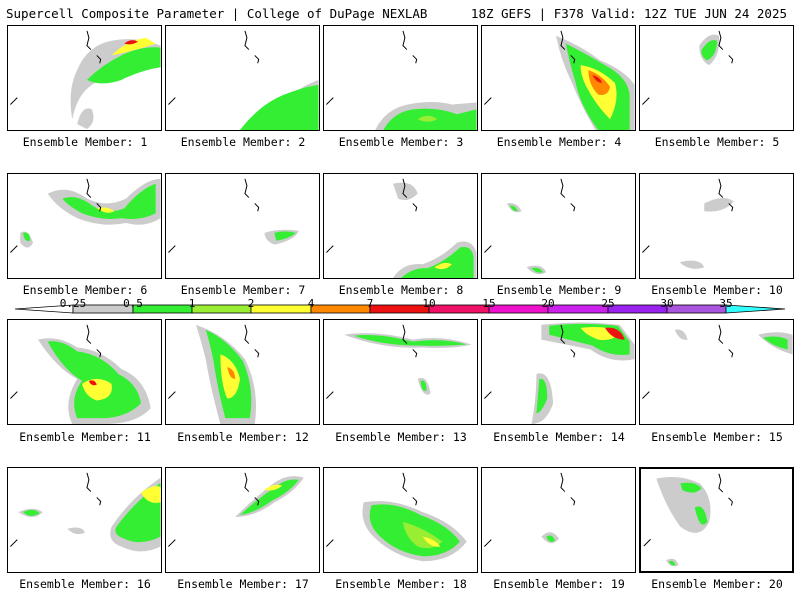 The image size is (800, 600). Describe the element at coordinates (559, 290) in the screenshot. I see `ensemble-member-label: Ensemble Member: 9` at that location.